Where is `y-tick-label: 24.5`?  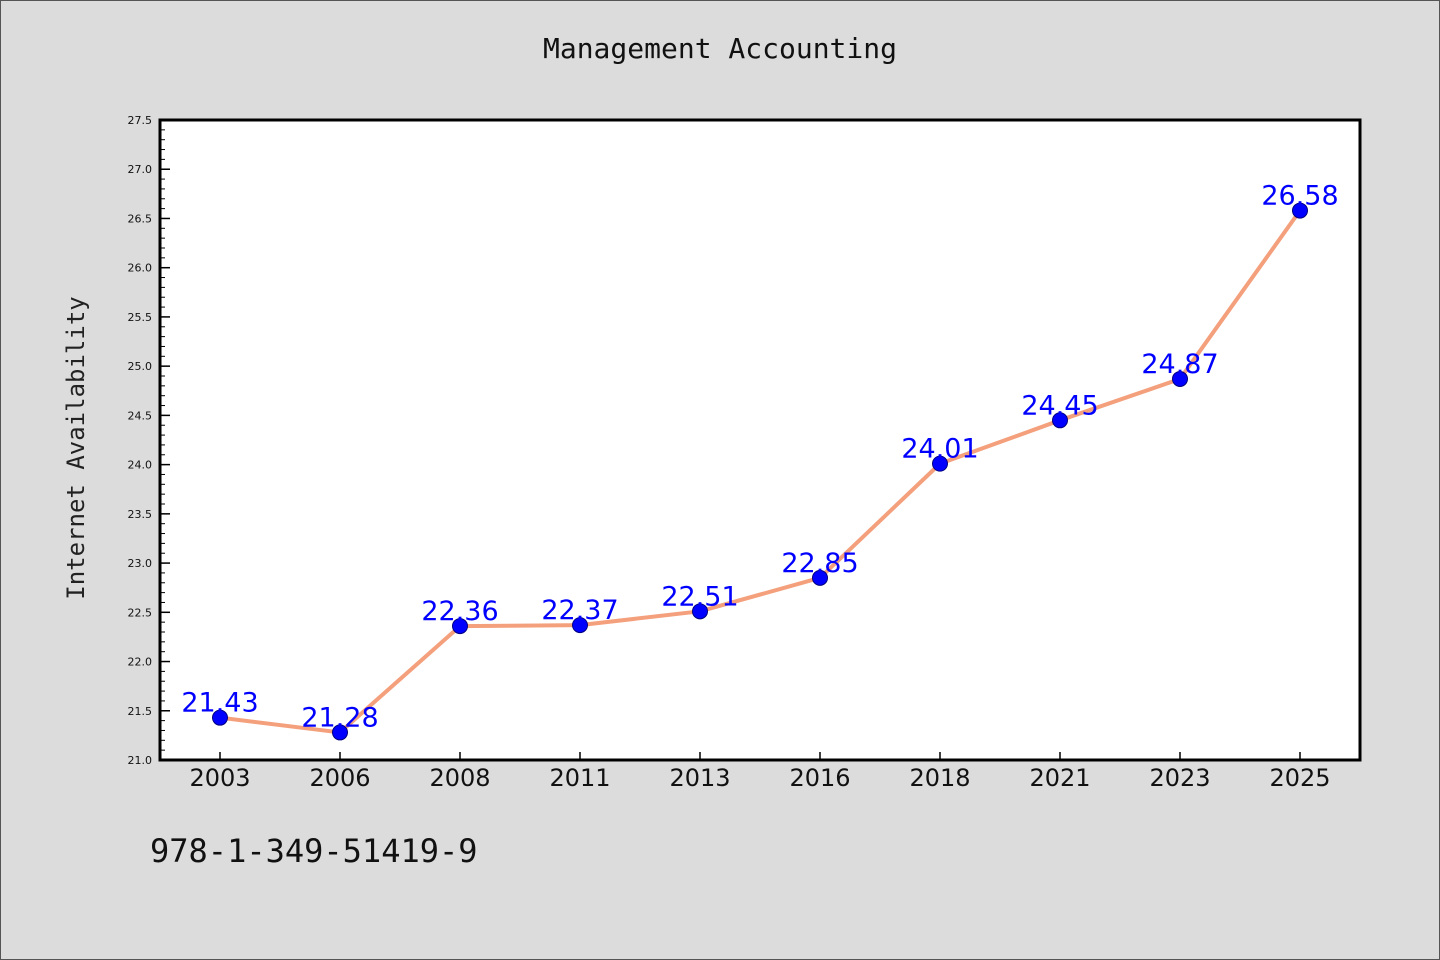 y-tick-label: 24.5 is located at coordinates (140, 415).